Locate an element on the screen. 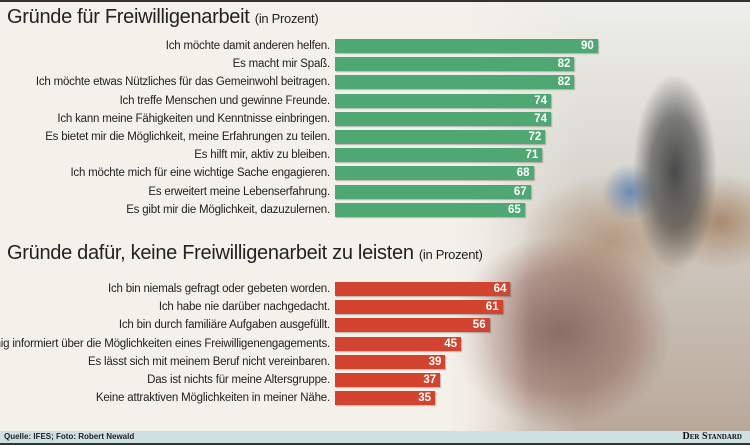  value-label: 72 is located at coordinates (535, 137).